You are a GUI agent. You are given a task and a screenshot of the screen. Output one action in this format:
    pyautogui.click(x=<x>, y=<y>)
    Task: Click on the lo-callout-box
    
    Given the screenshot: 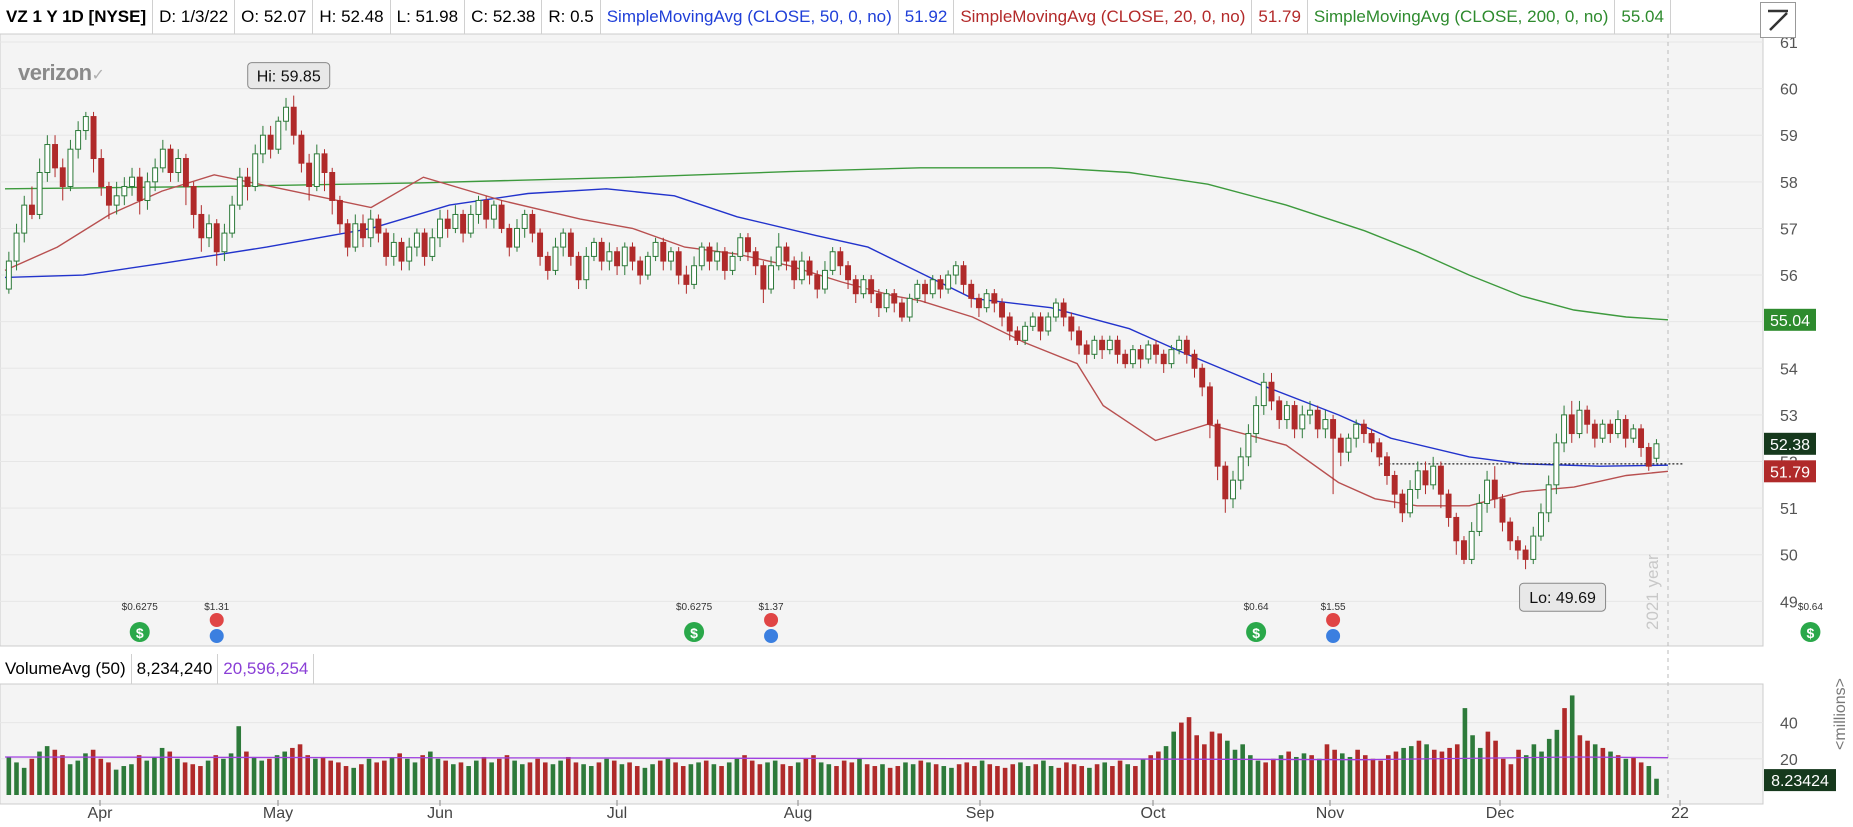 What is the action you would take?
    pyautogui.click(x=1563, y=597)
    